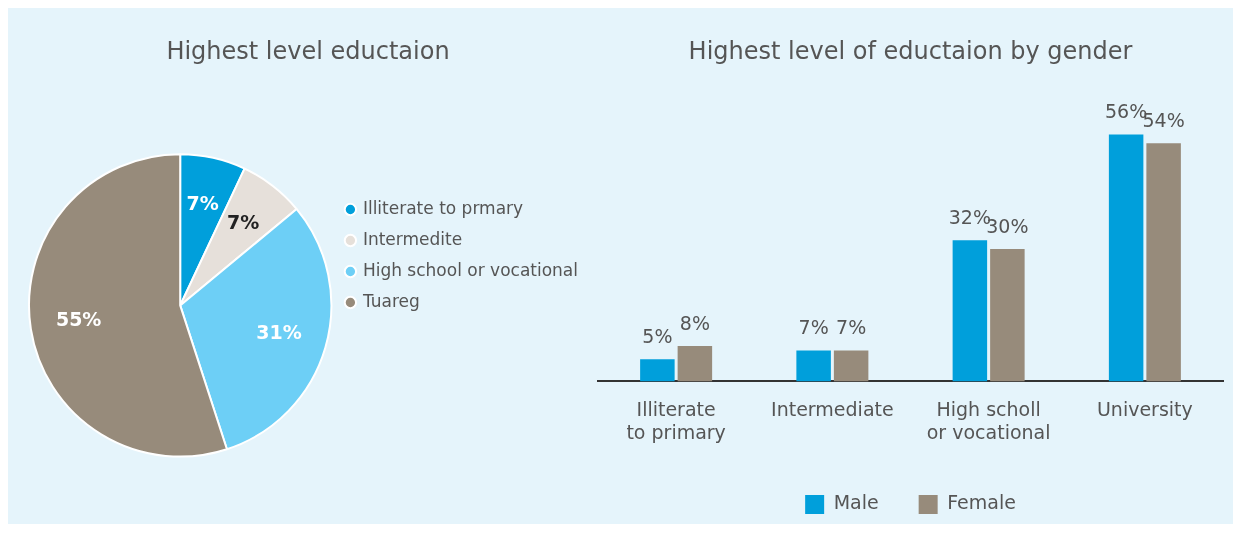  I want to click on chart-title: Highest level of eductaion by gender, so click(910, 50).